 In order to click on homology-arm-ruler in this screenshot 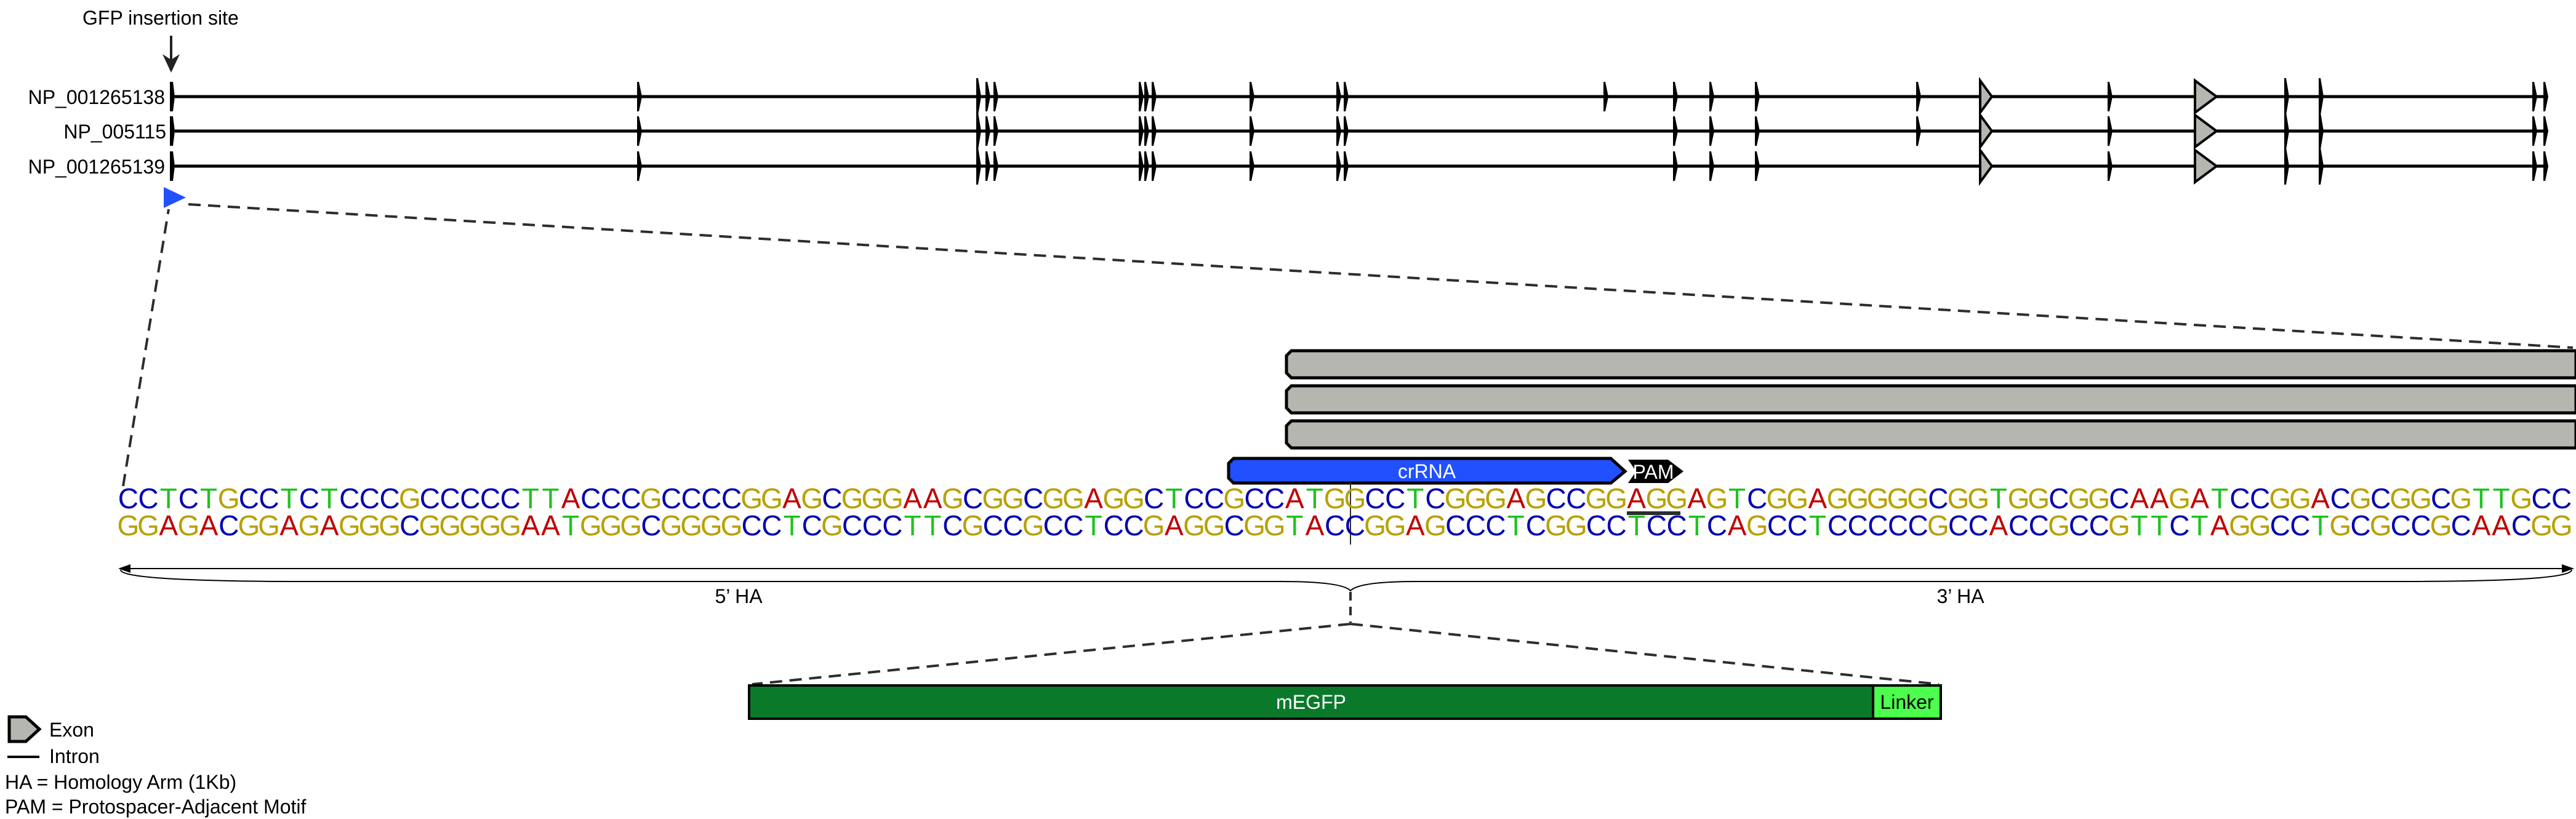, I will do `click(1346, 578)`.